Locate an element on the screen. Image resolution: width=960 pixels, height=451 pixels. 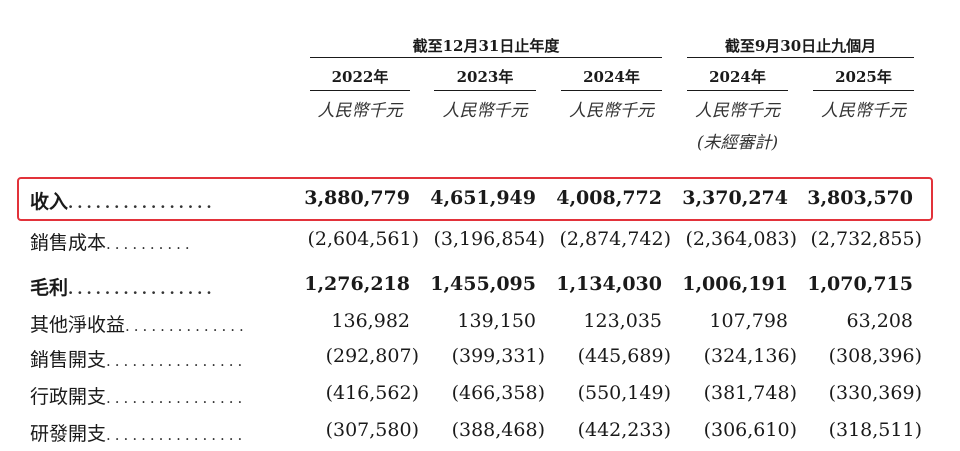
group-underline-nine-months is located at coordinates (800, 57).